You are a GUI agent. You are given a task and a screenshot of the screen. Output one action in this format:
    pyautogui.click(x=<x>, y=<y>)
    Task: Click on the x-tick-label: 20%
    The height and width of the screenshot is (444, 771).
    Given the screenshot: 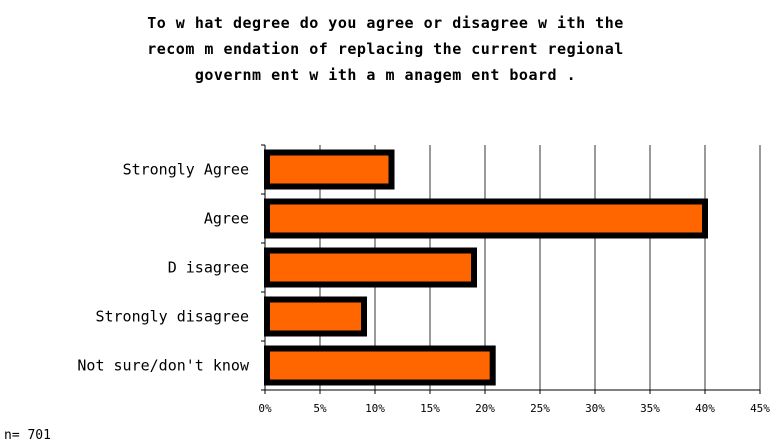 What is the action you would take?
    pyautogui.click(x=485, y=408)
    